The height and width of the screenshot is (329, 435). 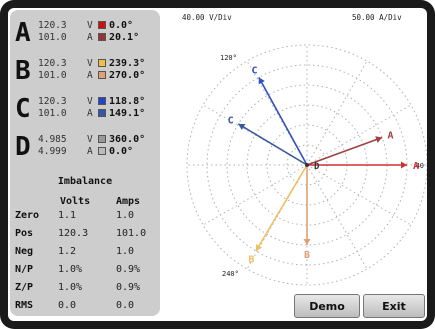 I want to click on imbalance-label: N/P, so click(x=24, y=269).